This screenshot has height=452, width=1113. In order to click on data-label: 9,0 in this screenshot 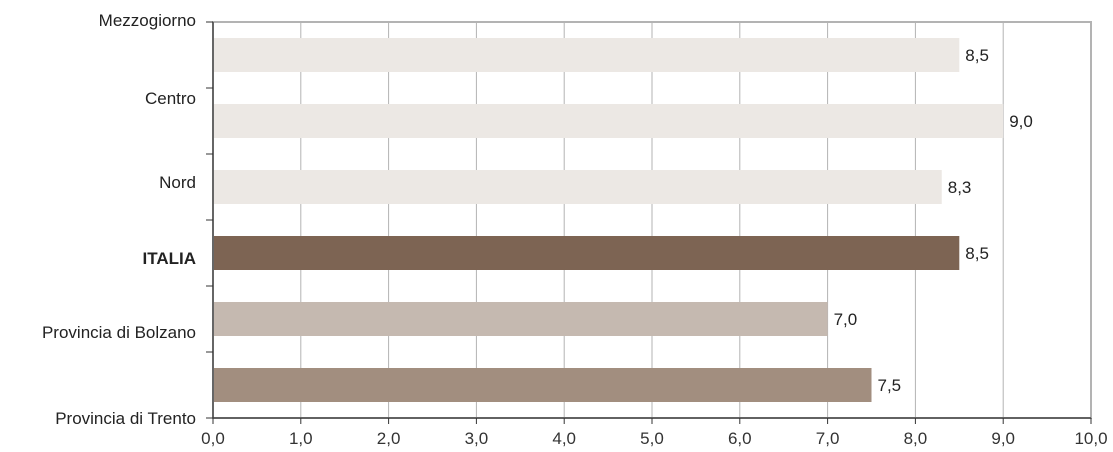, I will do `click(1021, 121)`.